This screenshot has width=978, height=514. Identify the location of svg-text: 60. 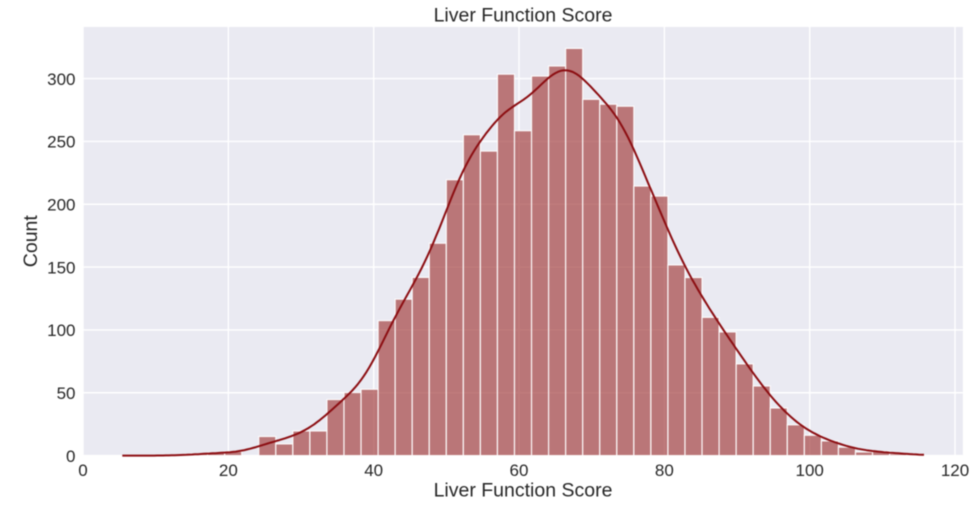
(519, 470).